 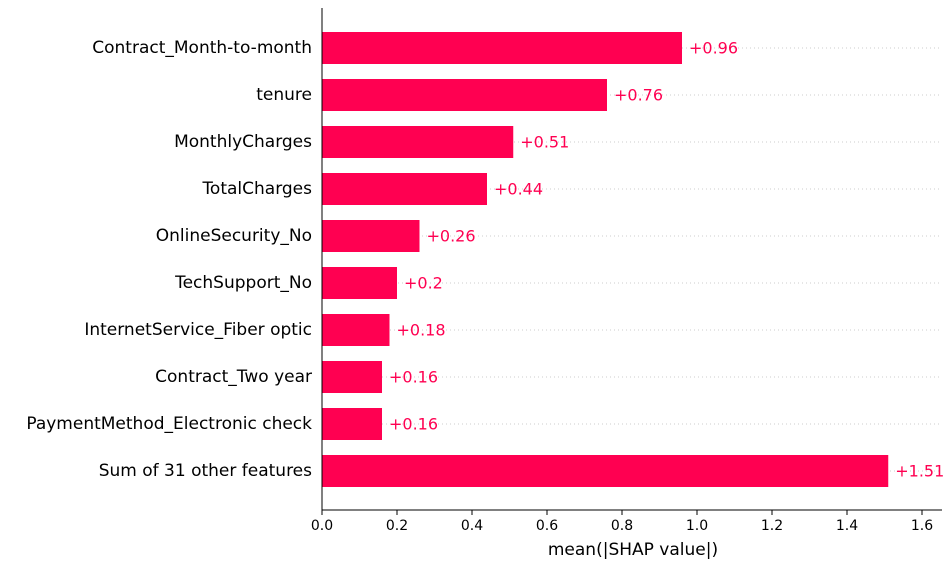 I want to click on category-label: InternetService_Fiber optic, so click(x=198, y=330).